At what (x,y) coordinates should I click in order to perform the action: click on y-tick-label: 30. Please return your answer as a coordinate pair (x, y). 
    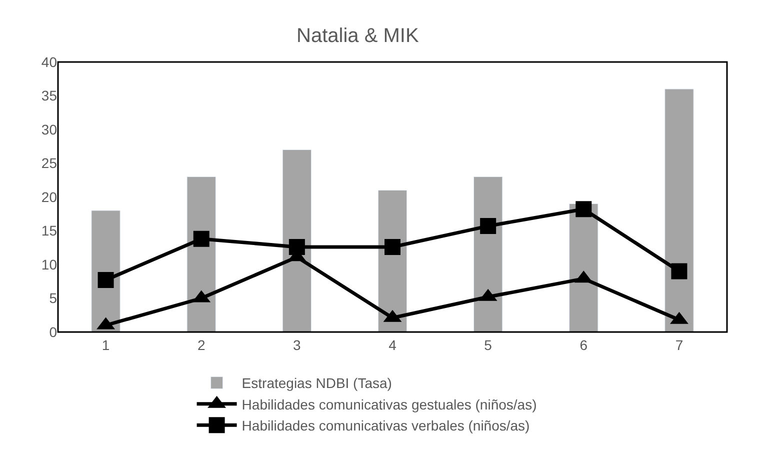
    Looking at the image, I should click on (49, 129).